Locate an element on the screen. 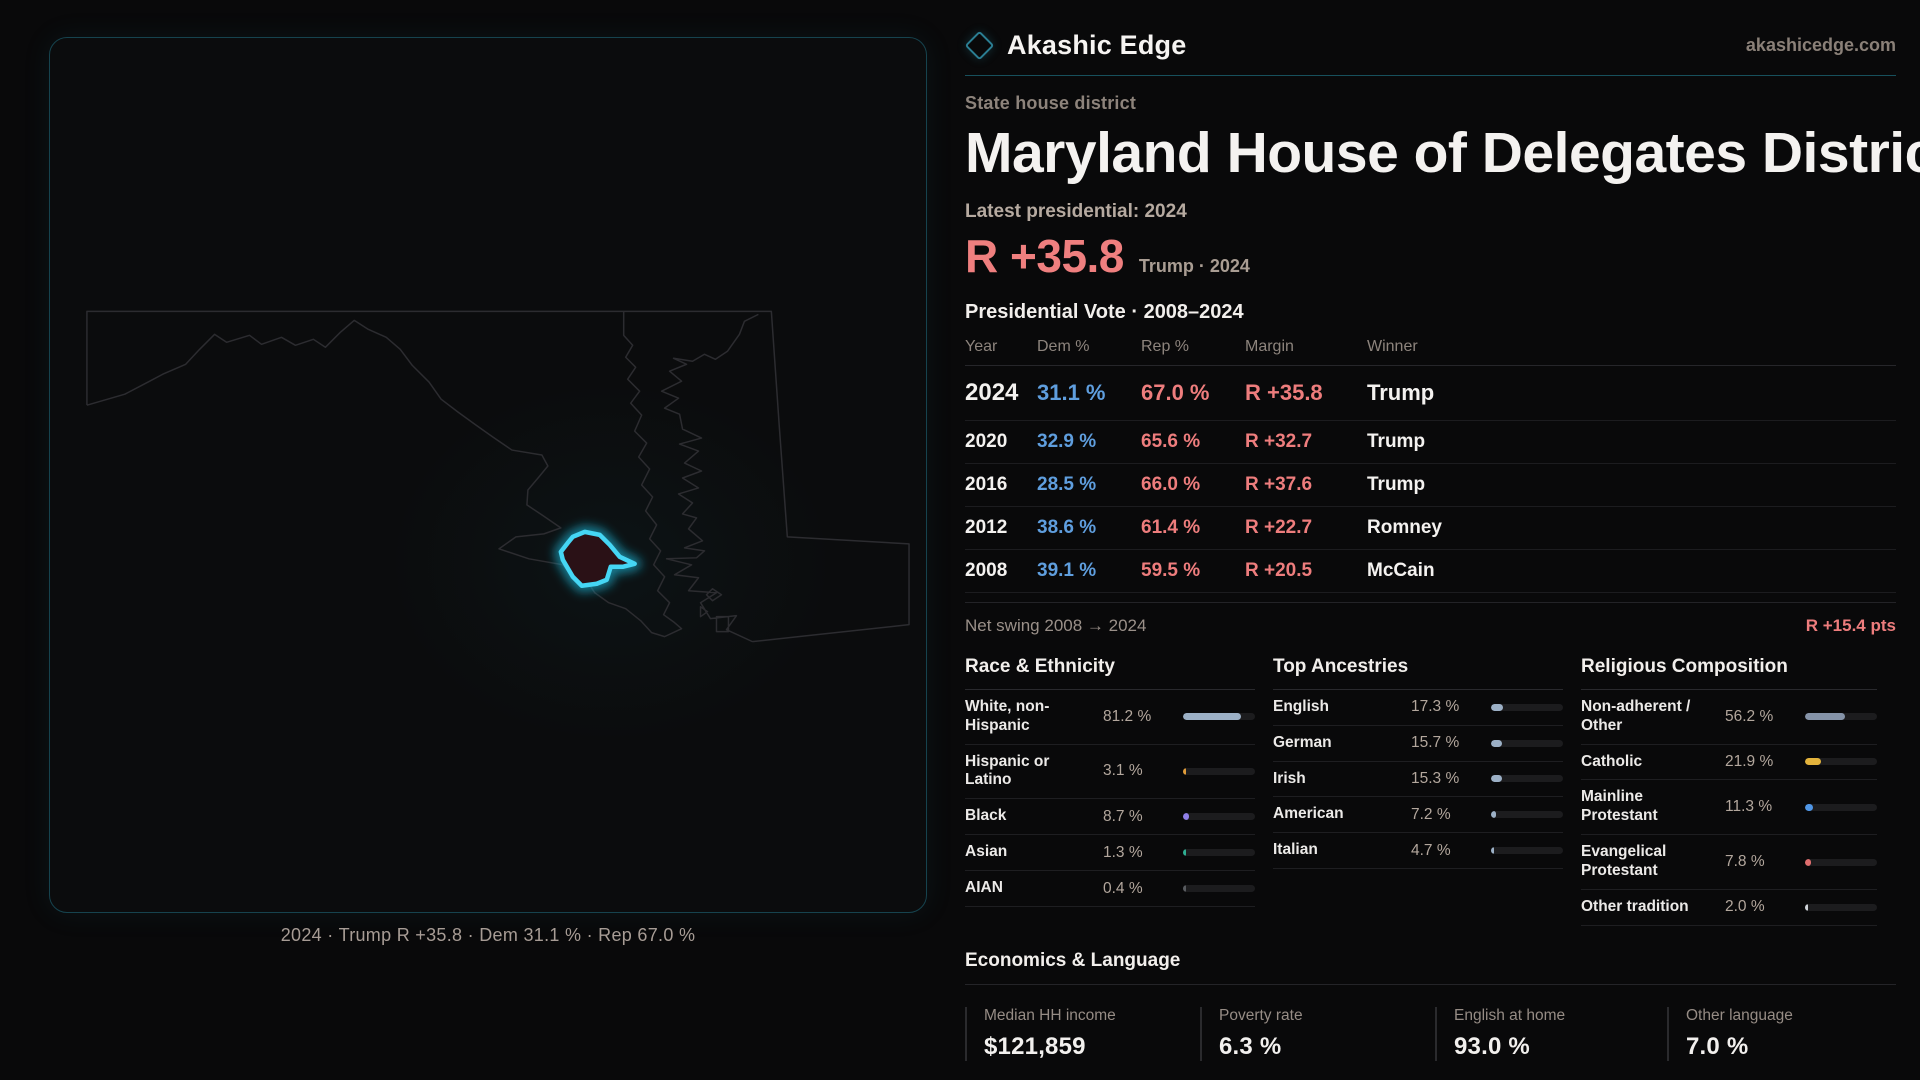 The width and height of the screenshot is (1920, 1080). demo-row: German 15.7 % is located at coordinates (1418, 744).